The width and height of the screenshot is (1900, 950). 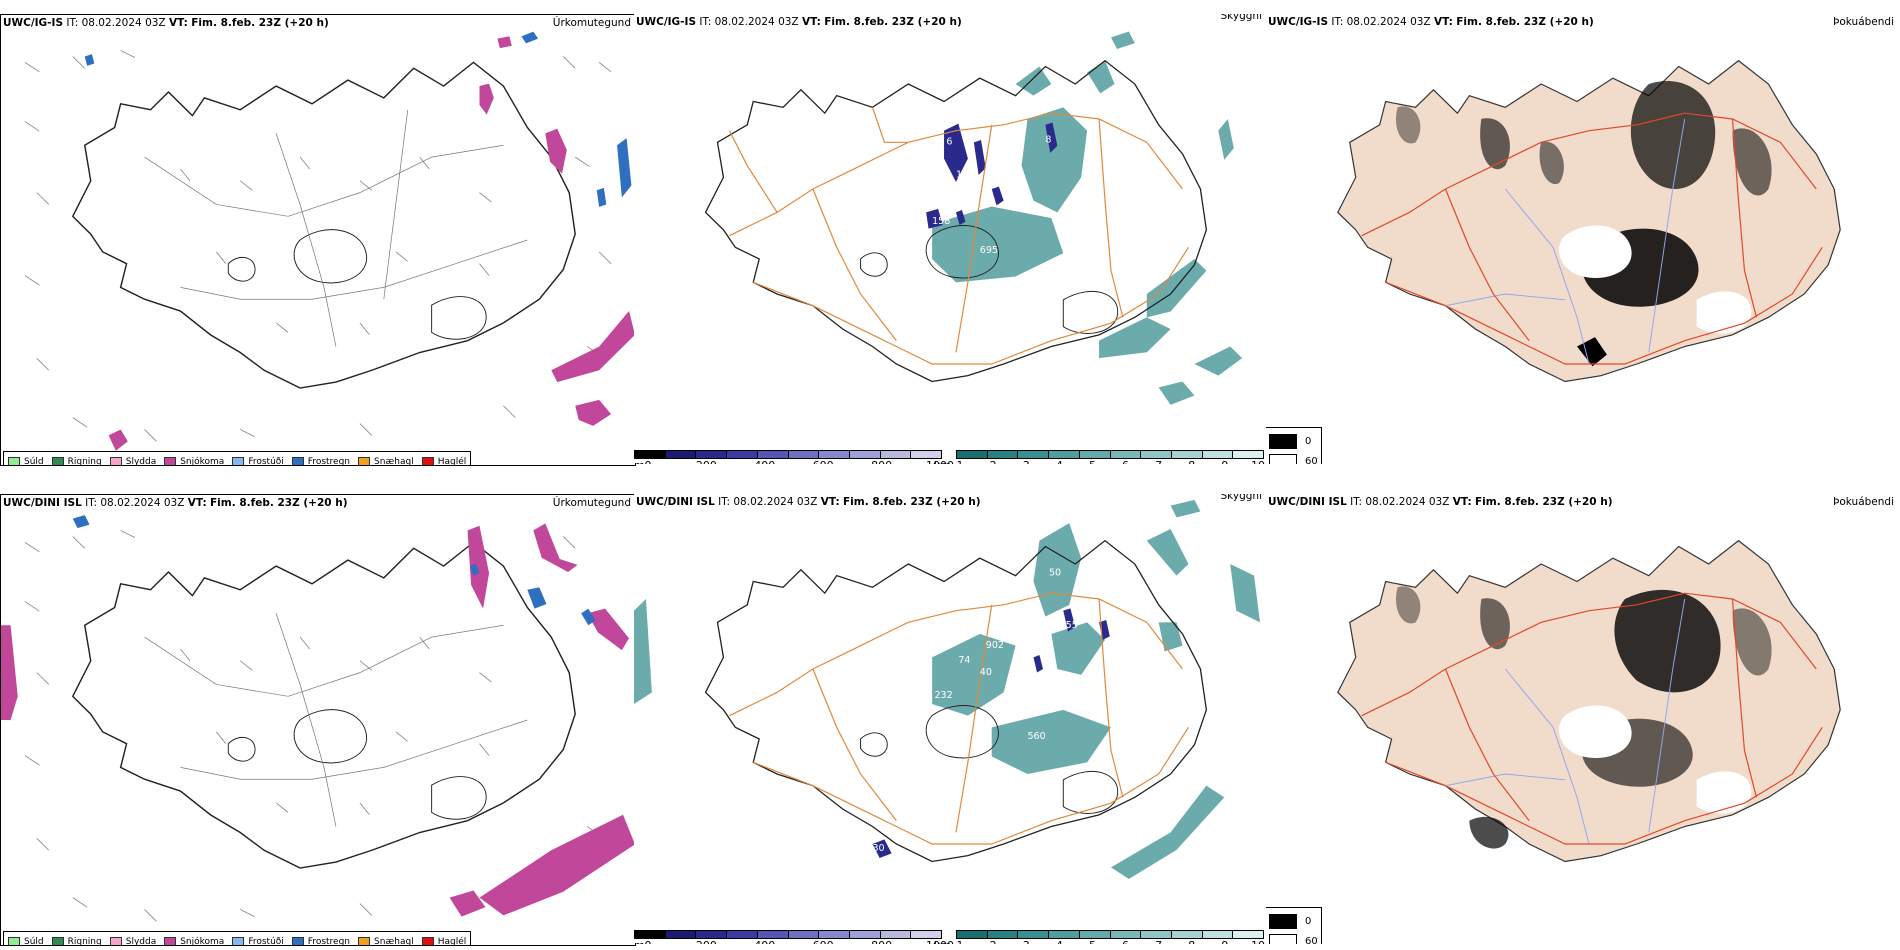 What do you see at coordinates (823, 461) in the screenshot?
I see `colorbar-tick-label: 600` at bounding box center [823, 461].